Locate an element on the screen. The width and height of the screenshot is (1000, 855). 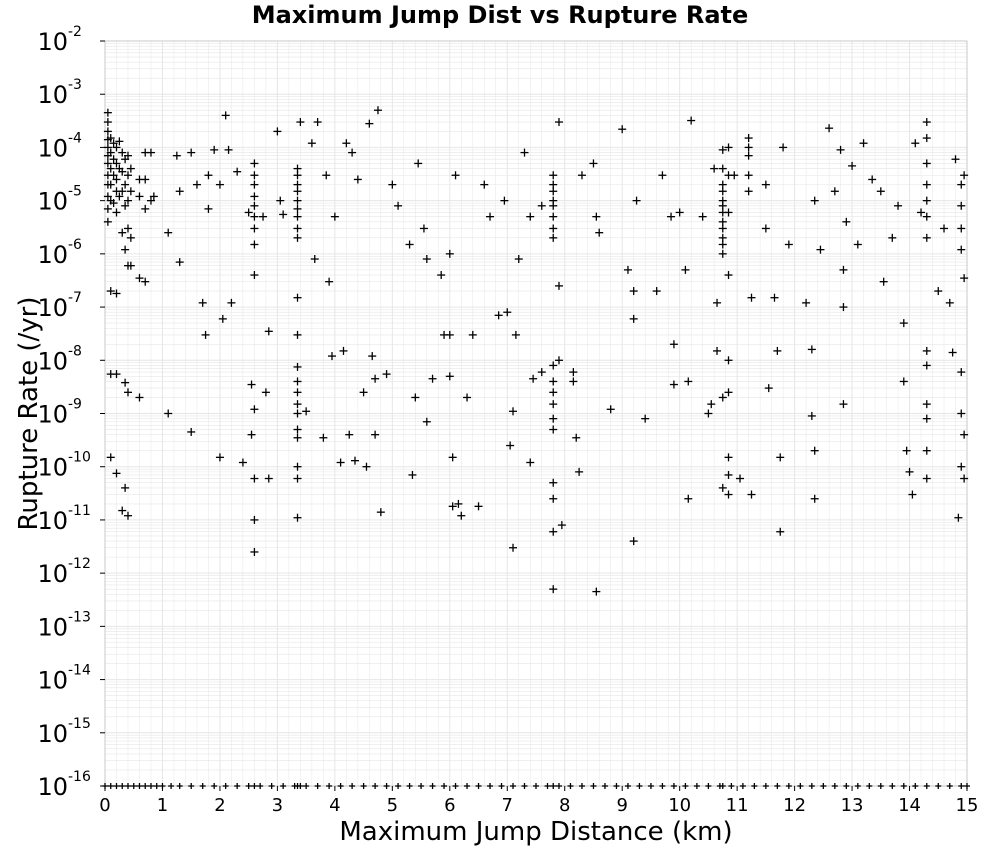
y-tick-exponent: -4 is located at coordinates (75, 138).